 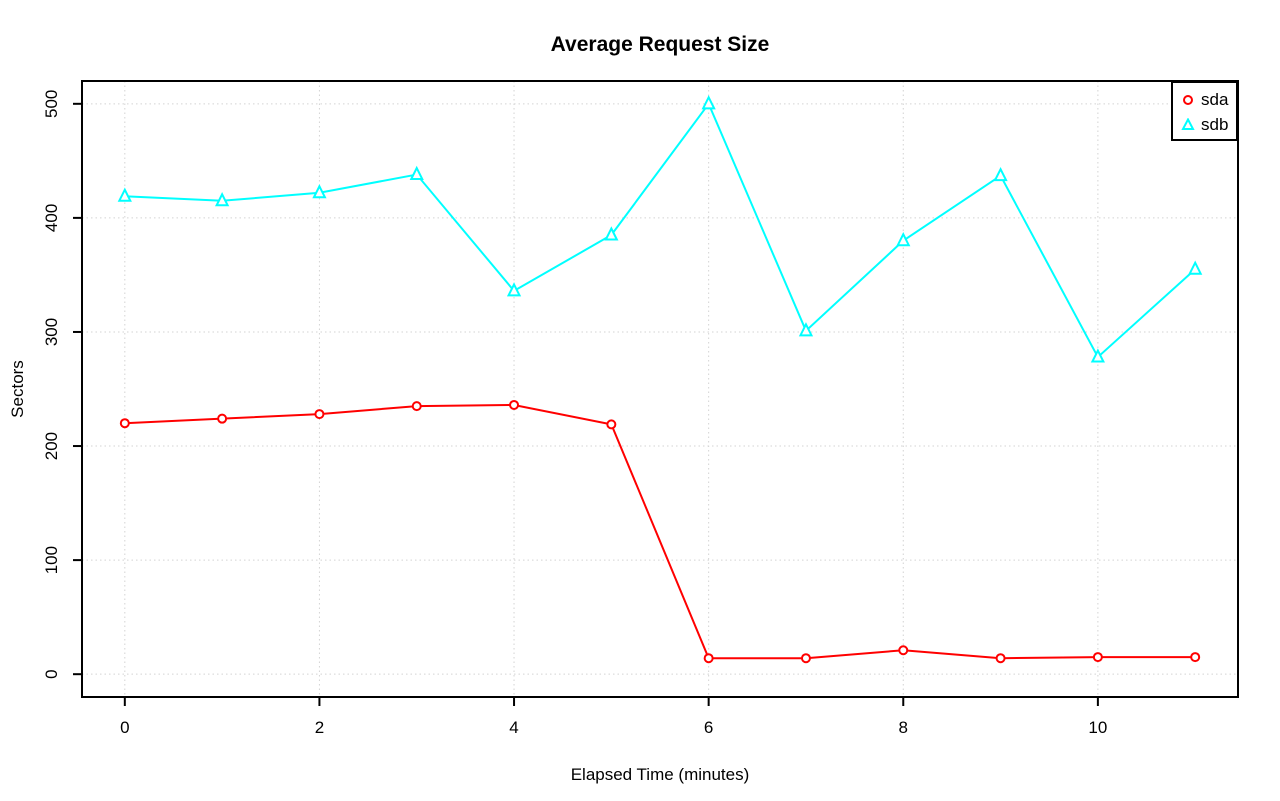 I want to click on legend-item-sdb: sdb, so click(x=1208, y=124).